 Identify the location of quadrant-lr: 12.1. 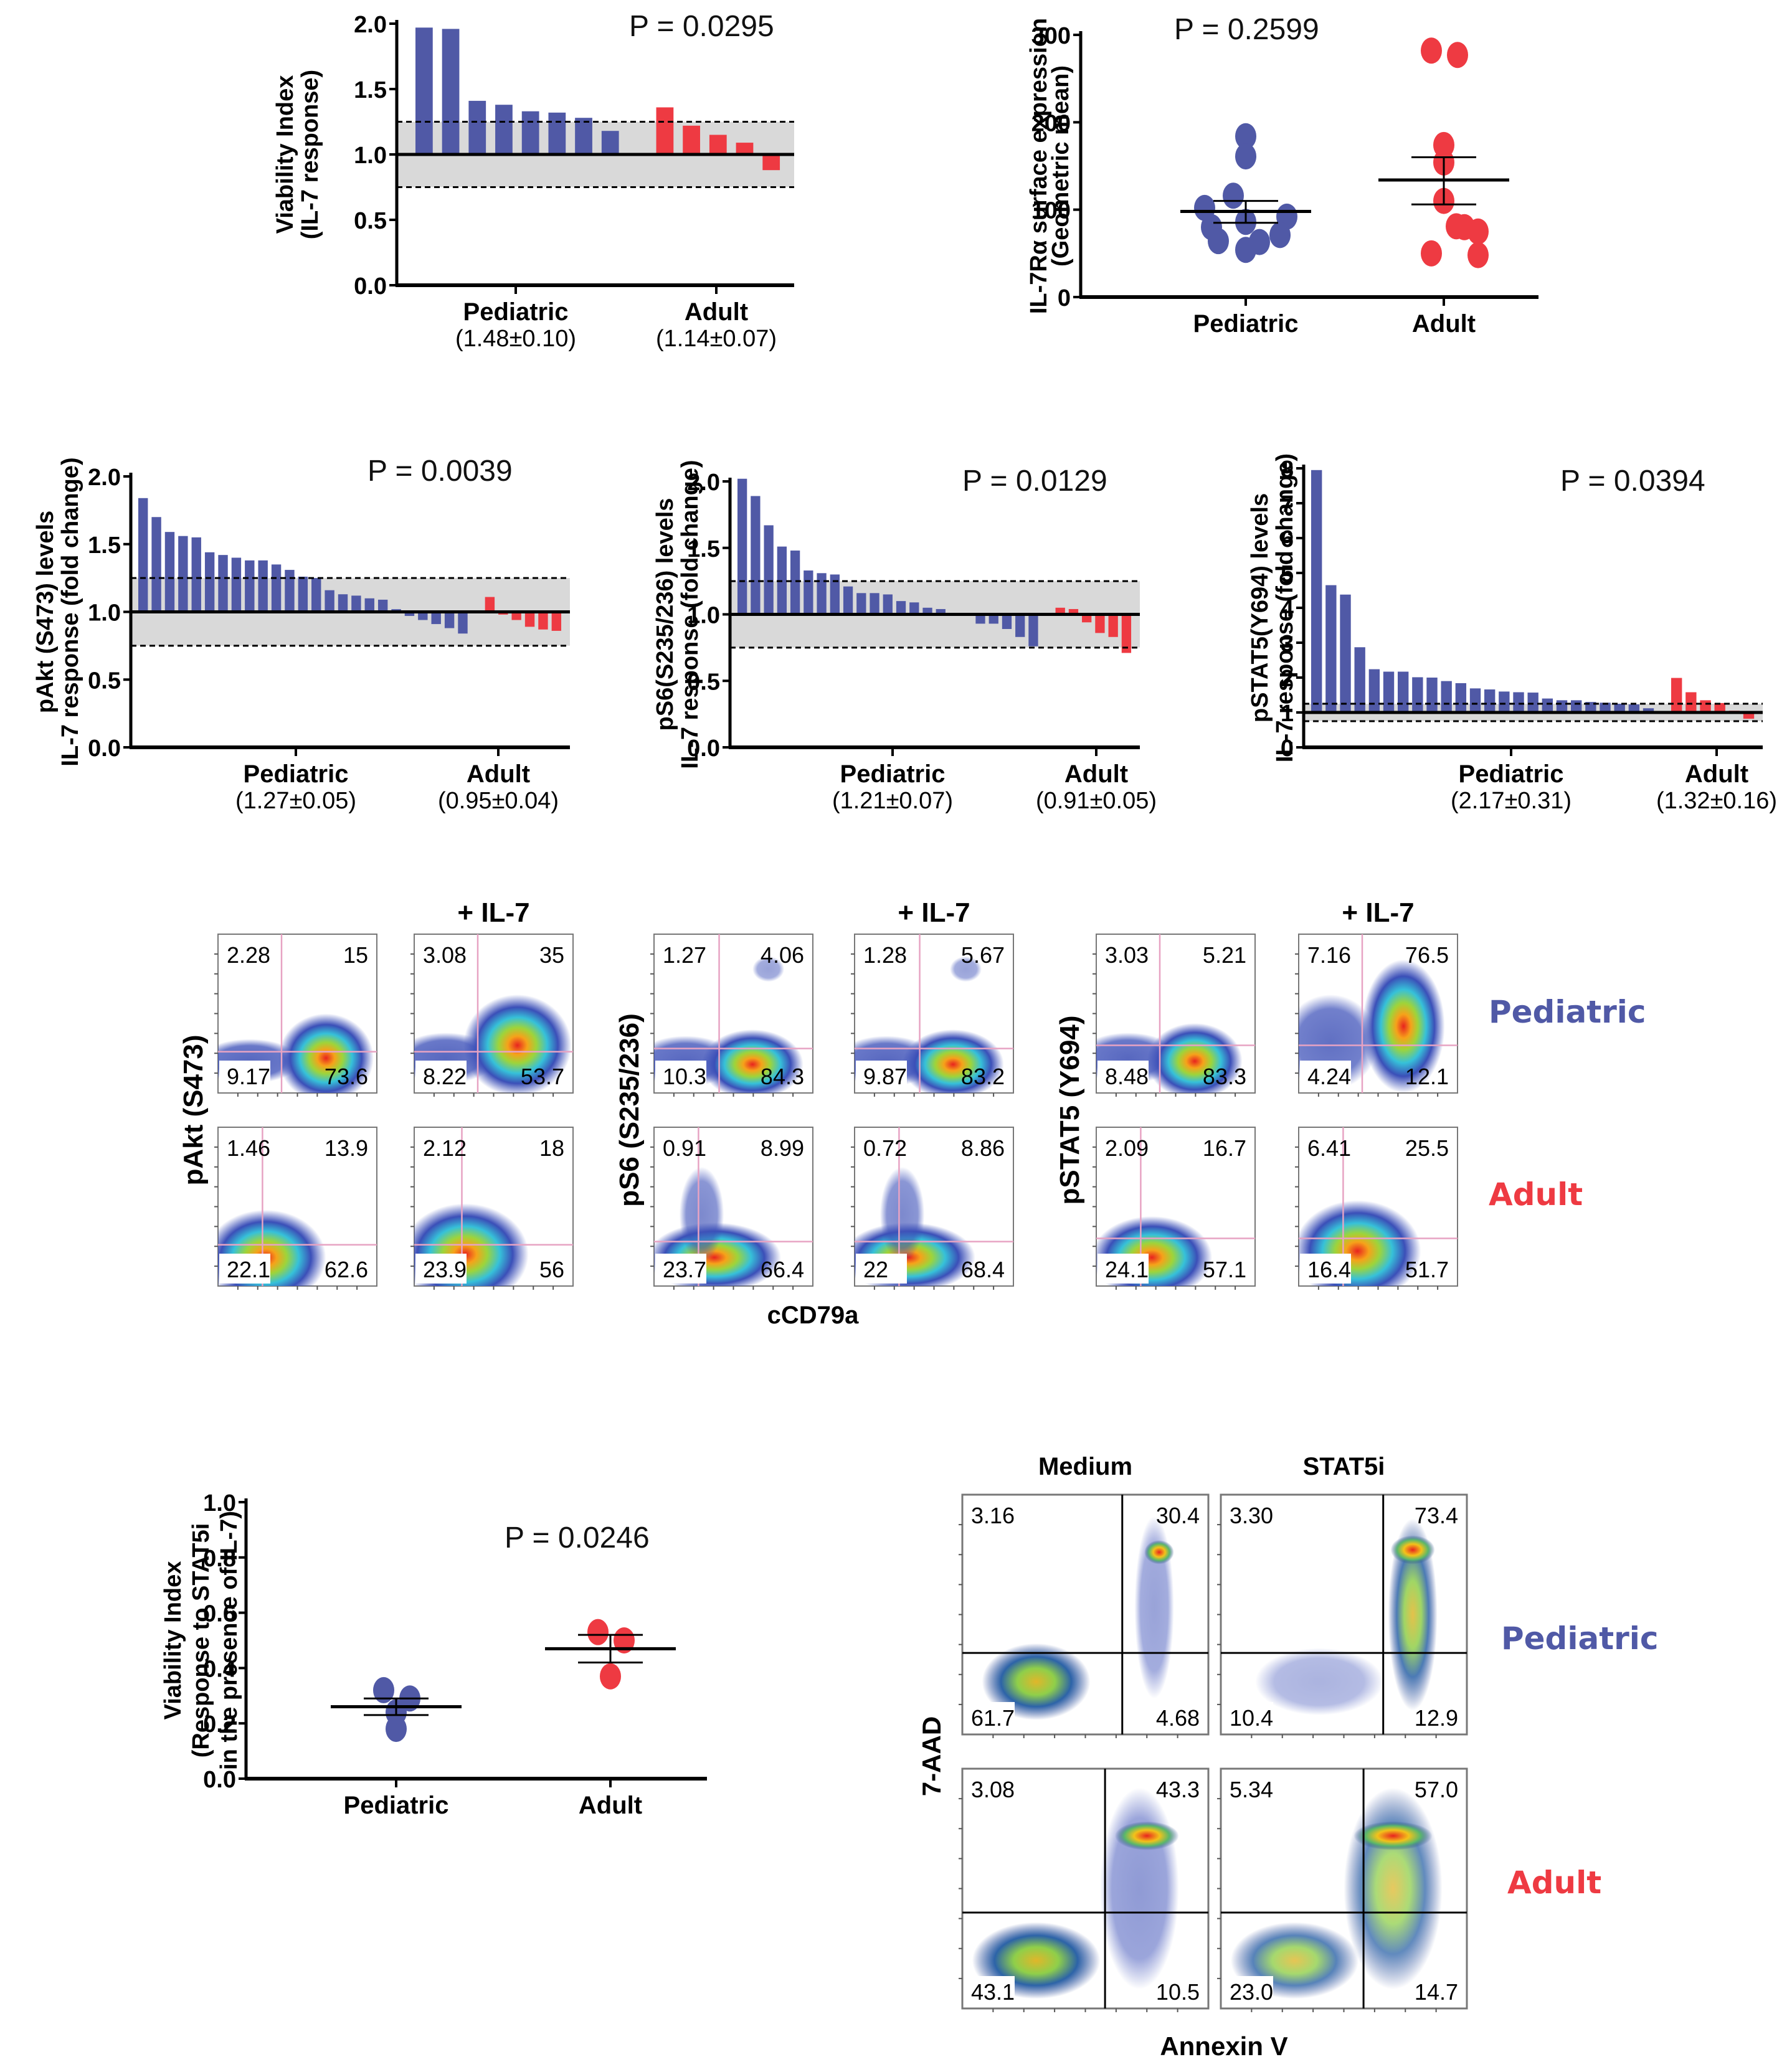
(1427, 1076).